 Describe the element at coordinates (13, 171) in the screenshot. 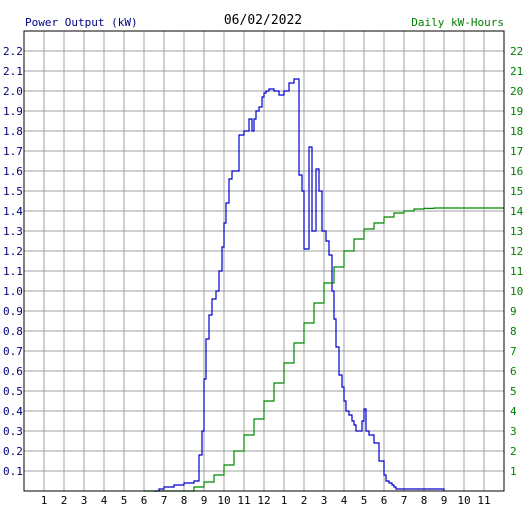

I see `left-y-tick-label: 1.6` at that location.